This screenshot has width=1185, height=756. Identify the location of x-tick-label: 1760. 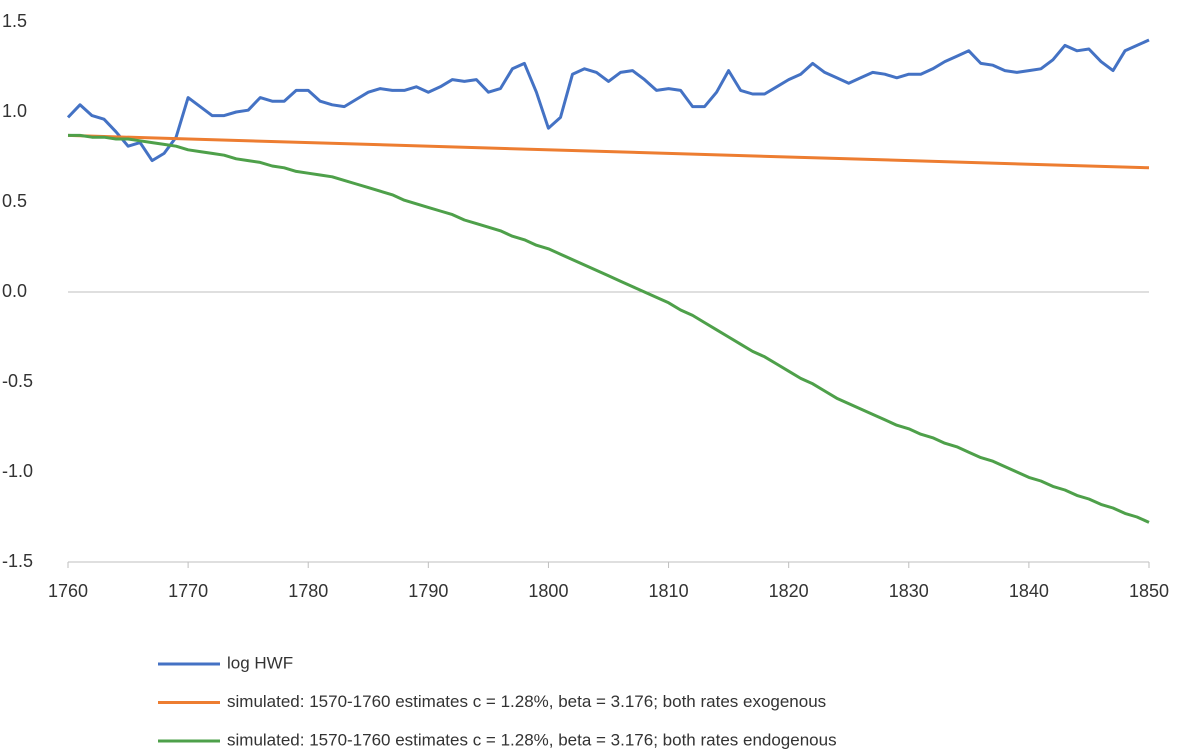
(68, 591).